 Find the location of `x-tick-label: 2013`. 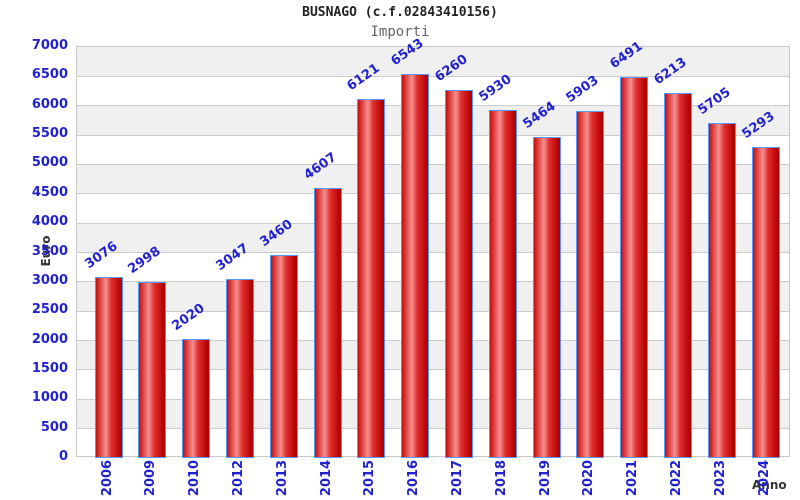

x-tick-label: 2013 is located at coordinates (282, 478).